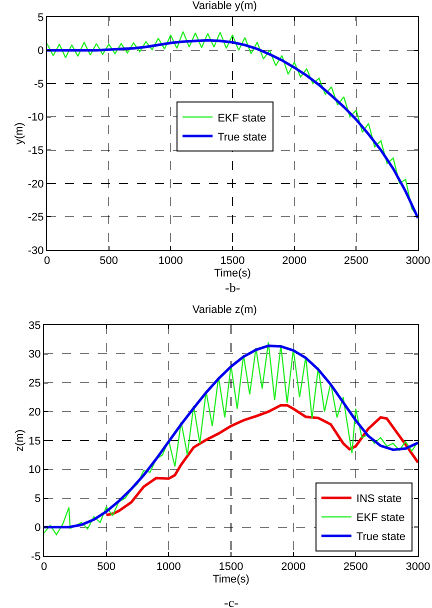 The width and height of the screenshot is (432, 608). What do you see at coordinates (232, 287) in the screenshot?
I see `text: -b-` at bounding box center [232, 287].